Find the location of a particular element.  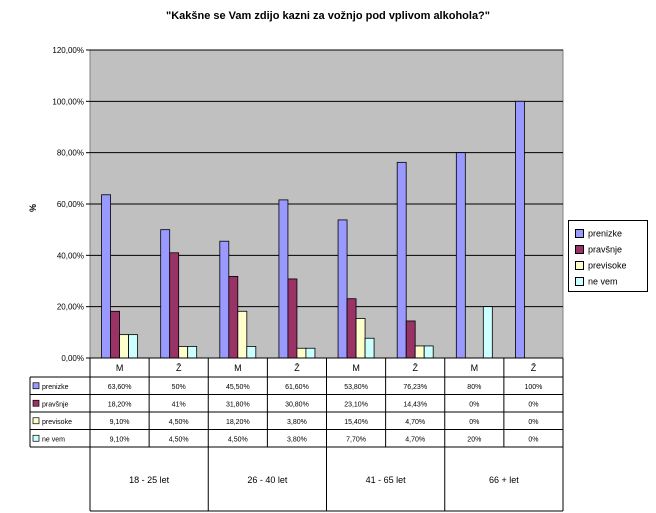

y-tick-label: 100,00% is located at coordinates (68, 101).